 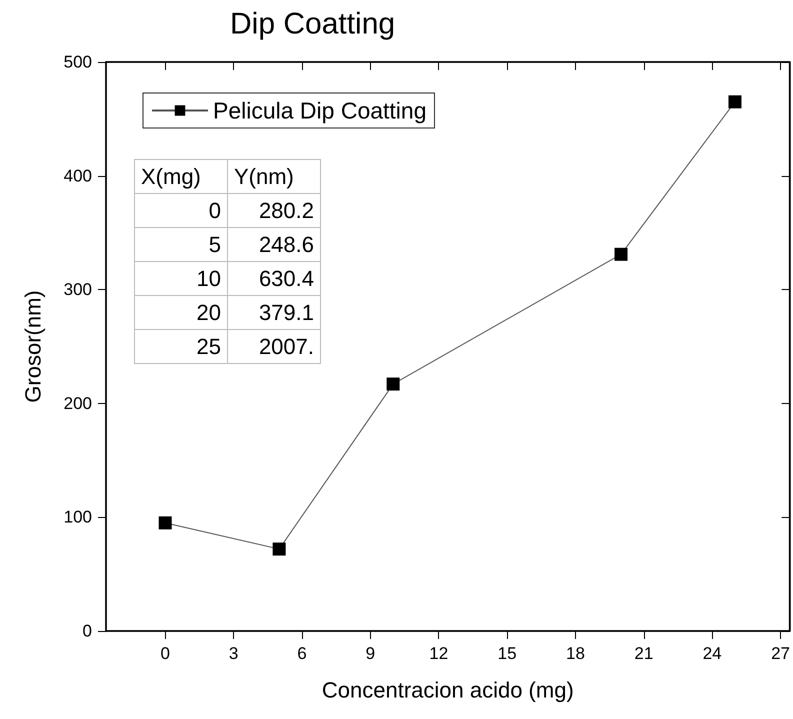 What do you see at coordinates (233, 653) in the screenshot?
I see `x-tick-label: 3` at bounding box center [233, 653].